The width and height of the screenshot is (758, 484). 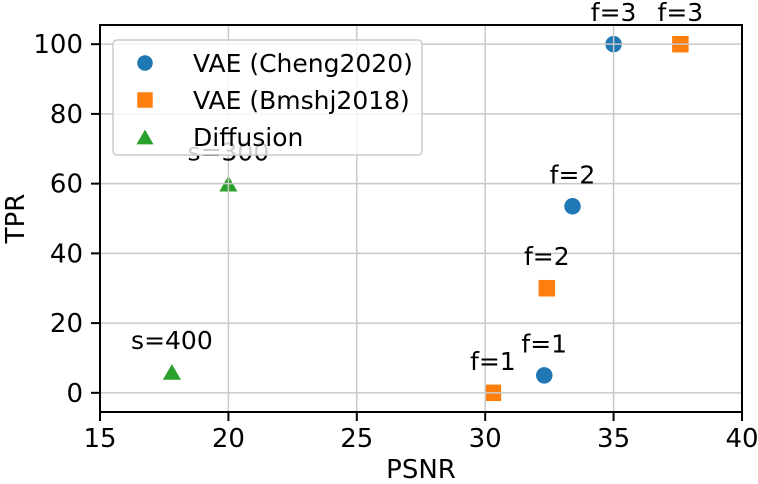 I want to click on legend-label: VAE (Bmshj2018), so click(x=301, y=100).